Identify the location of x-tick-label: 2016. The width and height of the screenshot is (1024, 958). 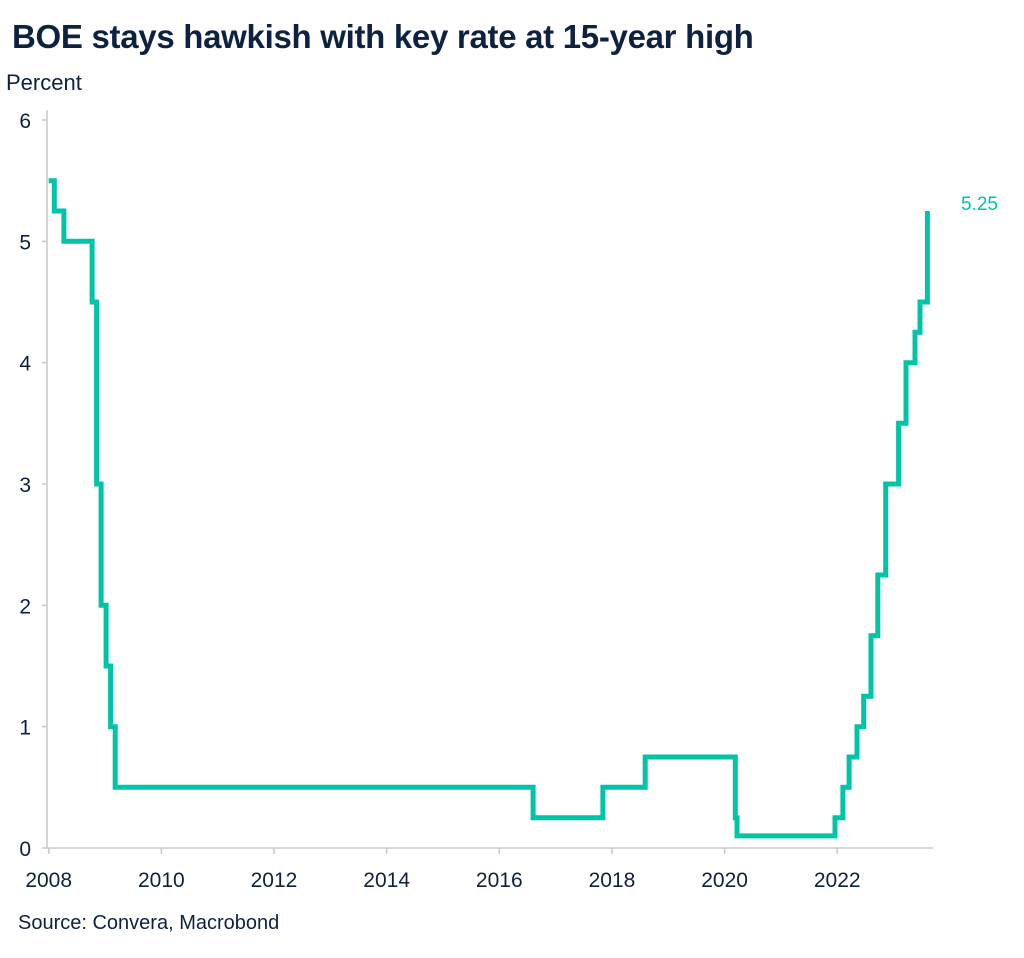
(499, 880).